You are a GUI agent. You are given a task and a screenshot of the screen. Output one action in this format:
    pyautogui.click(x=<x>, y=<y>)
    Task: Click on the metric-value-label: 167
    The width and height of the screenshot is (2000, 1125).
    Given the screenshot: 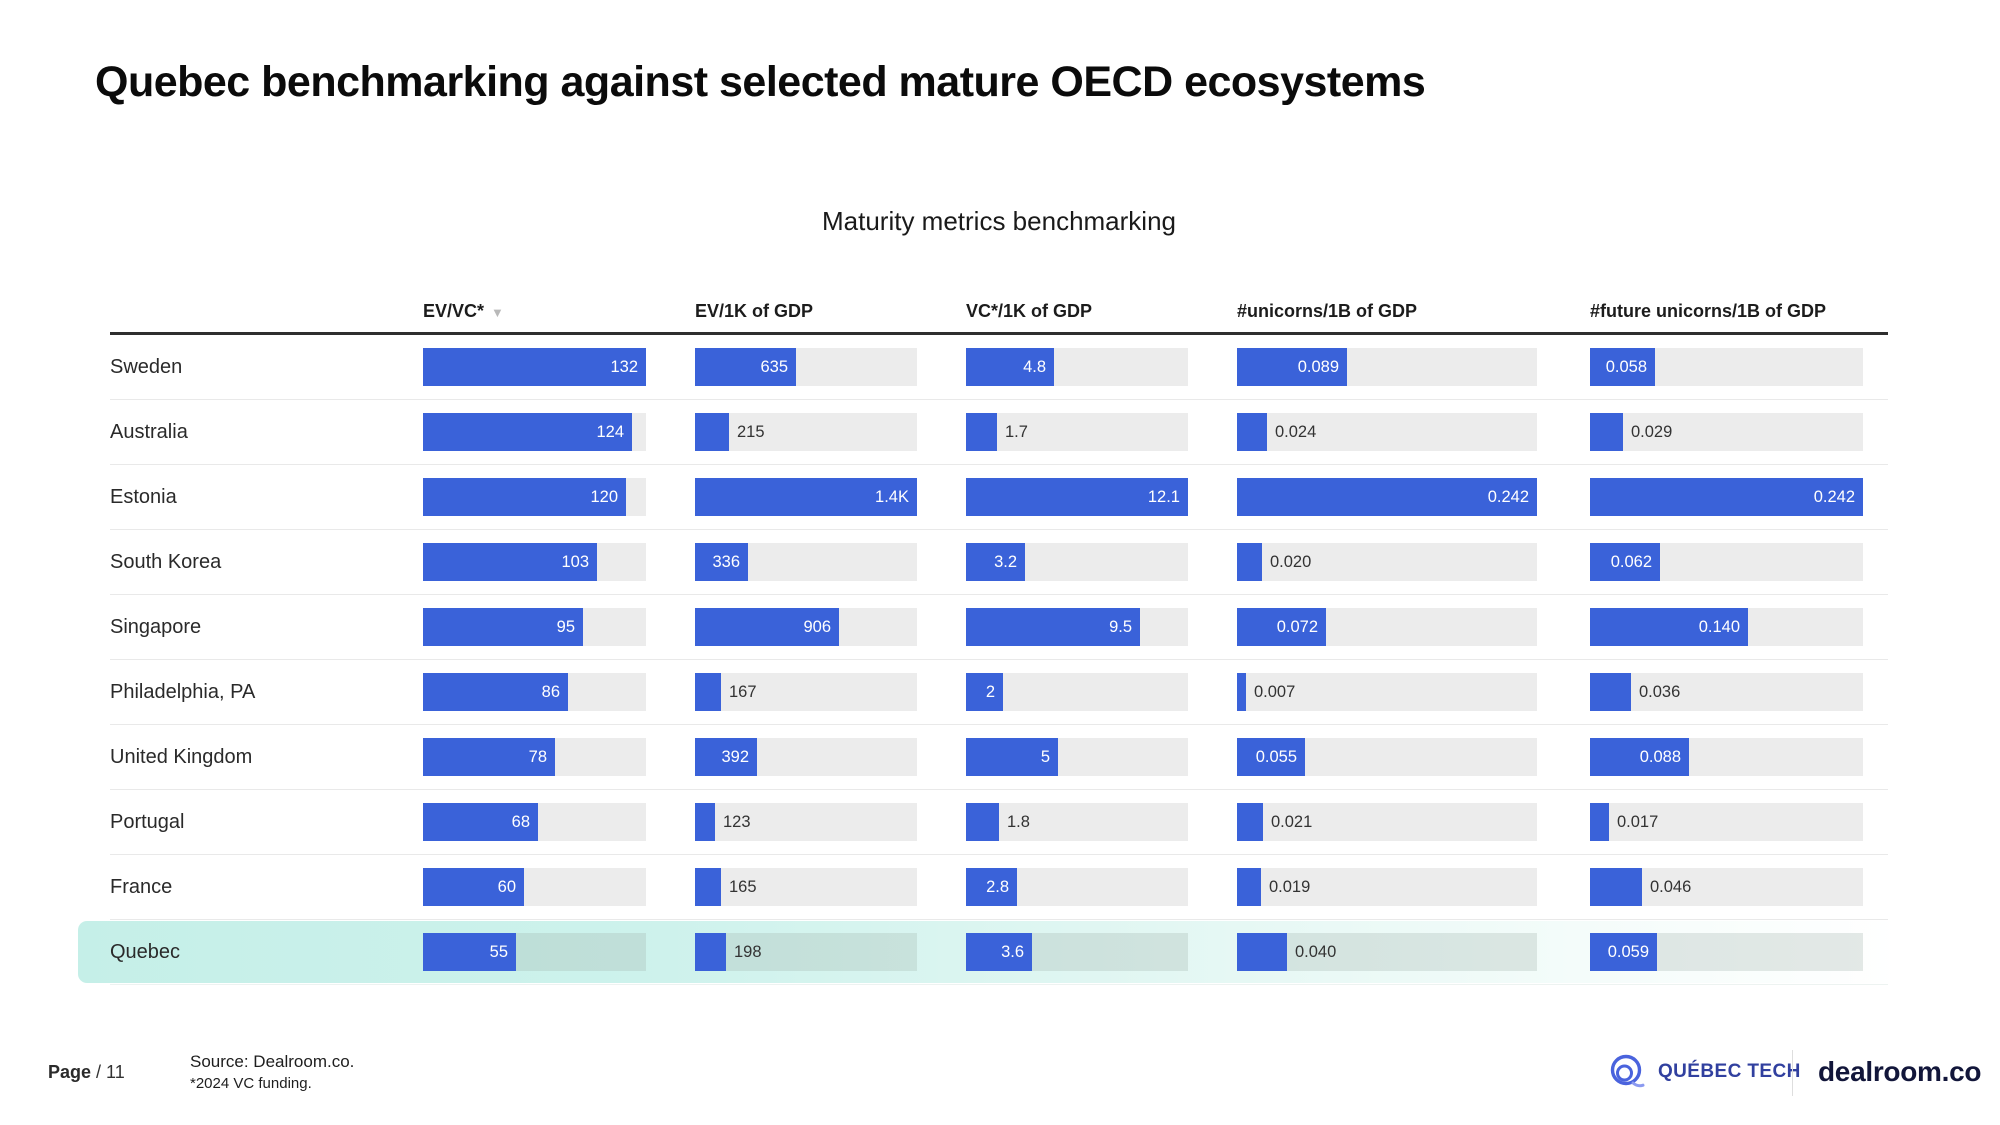 What is the action you would take?
    pyautogui.click(x=743, y=692)
    